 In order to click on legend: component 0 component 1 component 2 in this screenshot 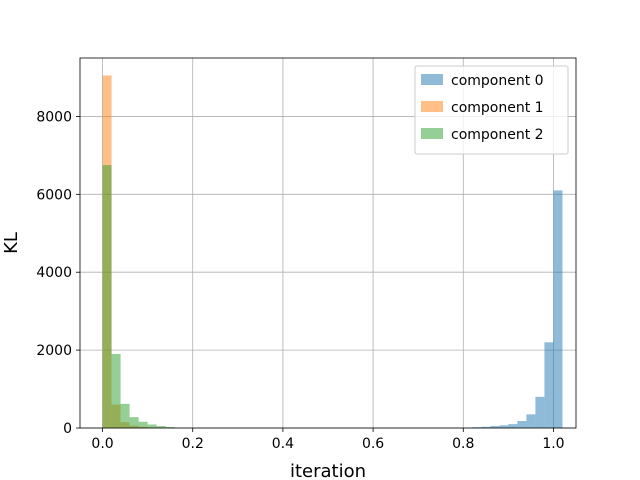, I will do `click(491, 110)`.